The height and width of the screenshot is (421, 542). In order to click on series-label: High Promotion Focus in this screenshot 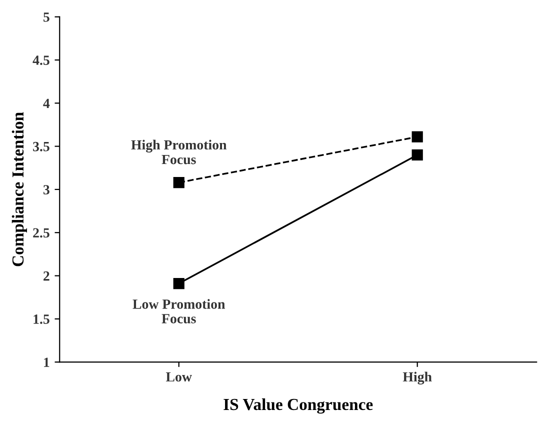, I will do `click(179, 152)`.